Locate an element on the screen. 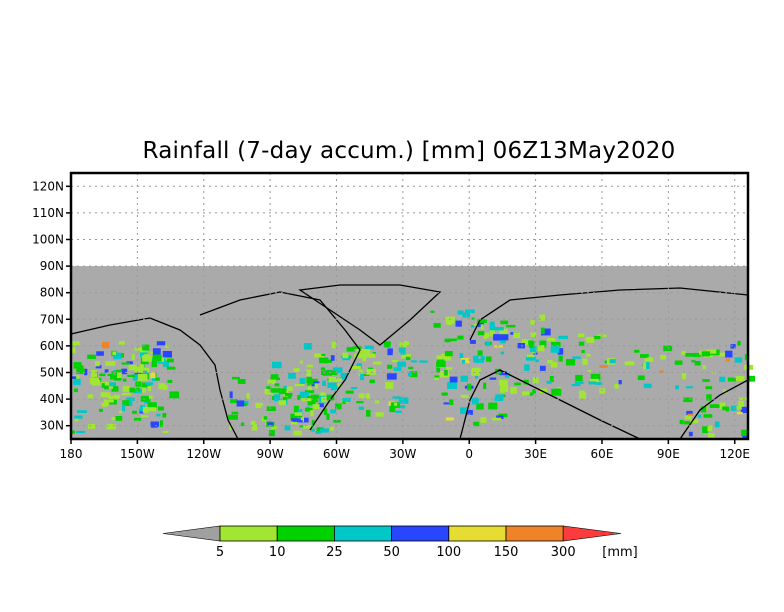 This screenshot has width=784, height=612. x-tick-label: 30W is located at coordinates (402, 454).